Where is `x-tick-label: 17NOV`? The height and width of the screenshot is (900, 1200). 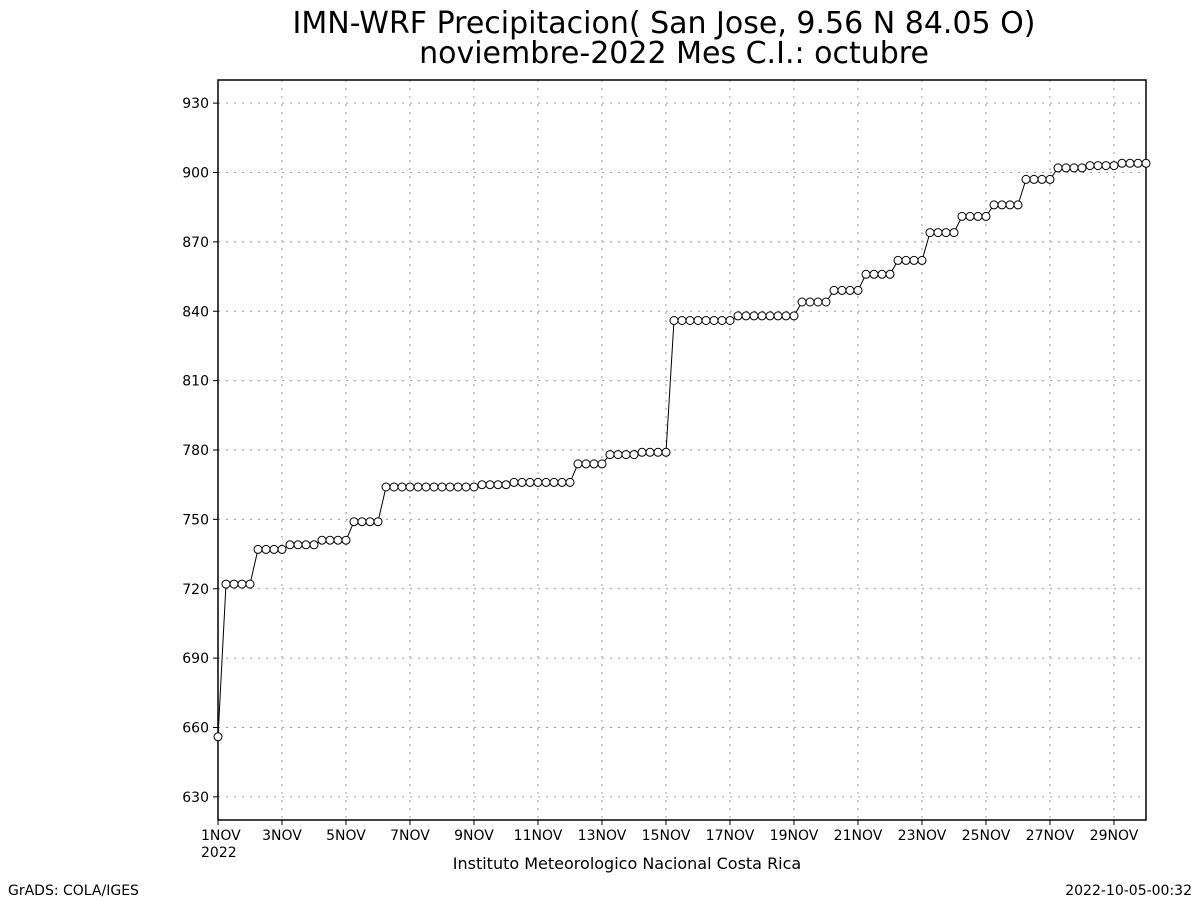
x-tick-label: 17NOV is located at coordinates (730, 836).